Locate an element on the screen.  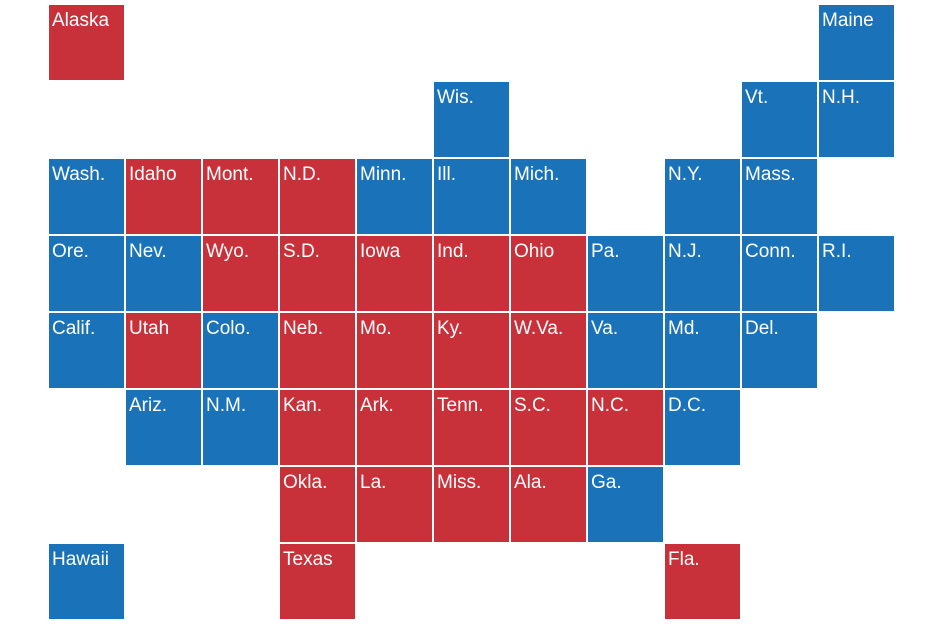
state-tile-texas: Texas is located at coordinates (317, 581).